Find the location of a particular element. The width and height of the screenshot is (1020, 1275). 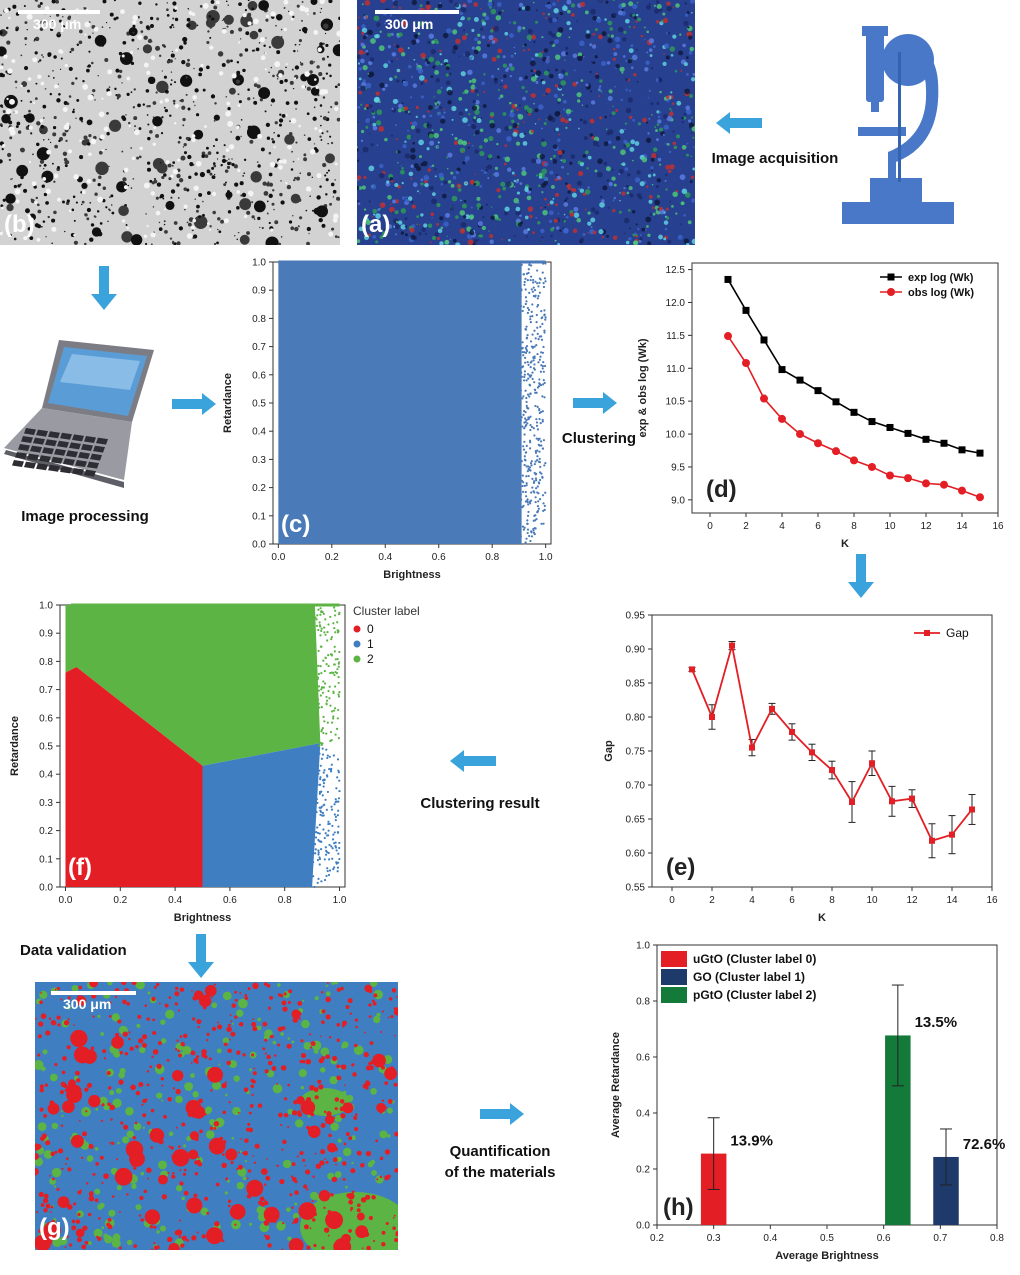

panel-letter-c: (c) is located at coordinates (295, 524).